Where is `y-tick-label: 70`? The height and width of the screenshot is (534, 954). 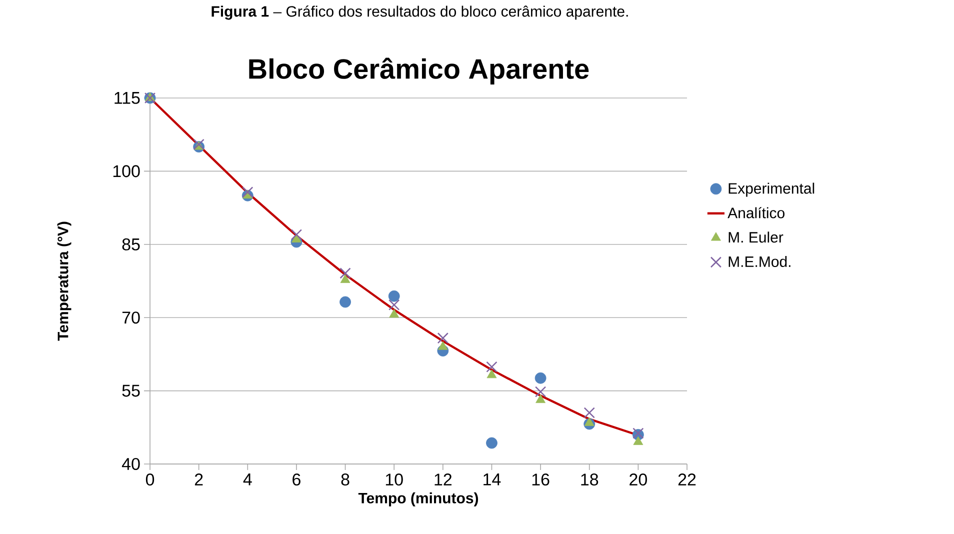 y-tick-label: 70 is located at coordinates (131, 318).